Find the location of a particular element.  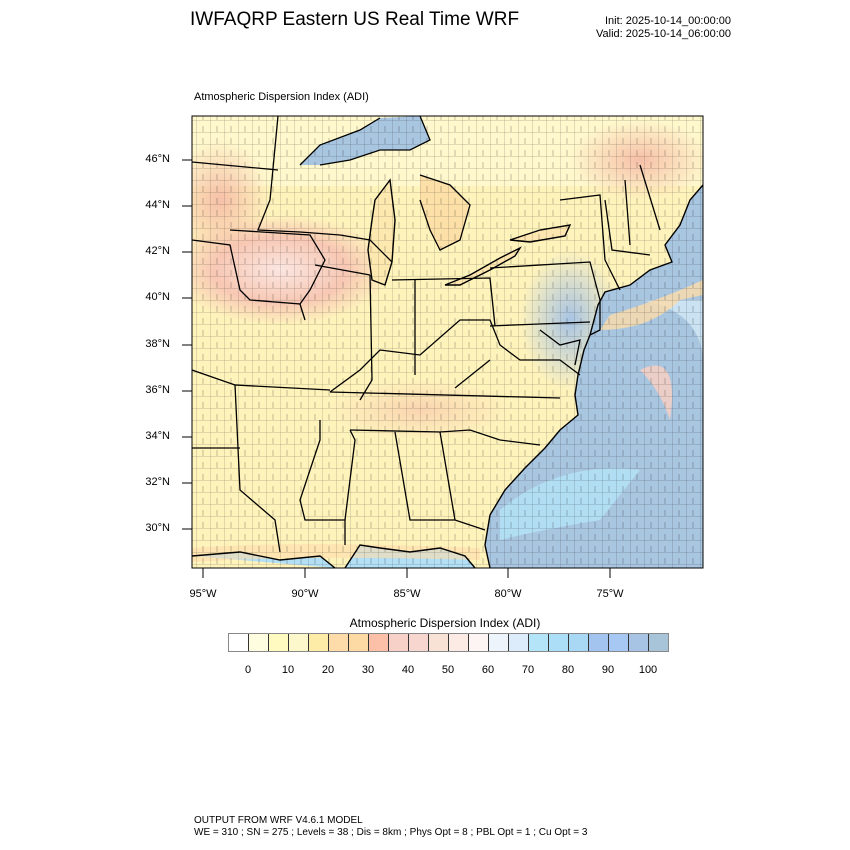

lon-label: 75°W is located at coordinates (610, 594).